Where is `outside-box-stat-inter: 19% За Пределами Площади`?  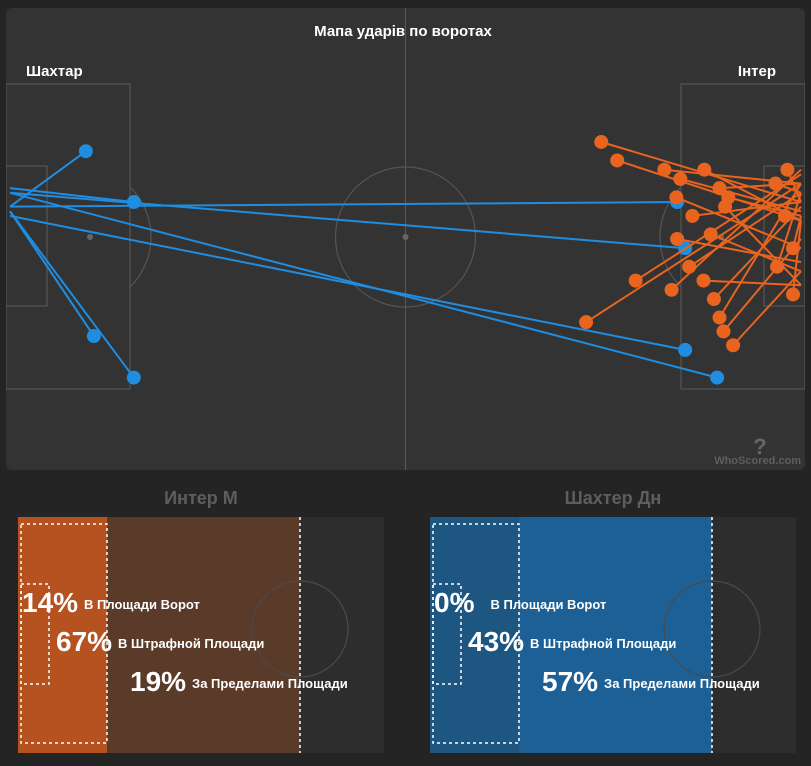 outside-box-stat-inter: 19% За Пределами Площади is located at coordinates (239, 682).